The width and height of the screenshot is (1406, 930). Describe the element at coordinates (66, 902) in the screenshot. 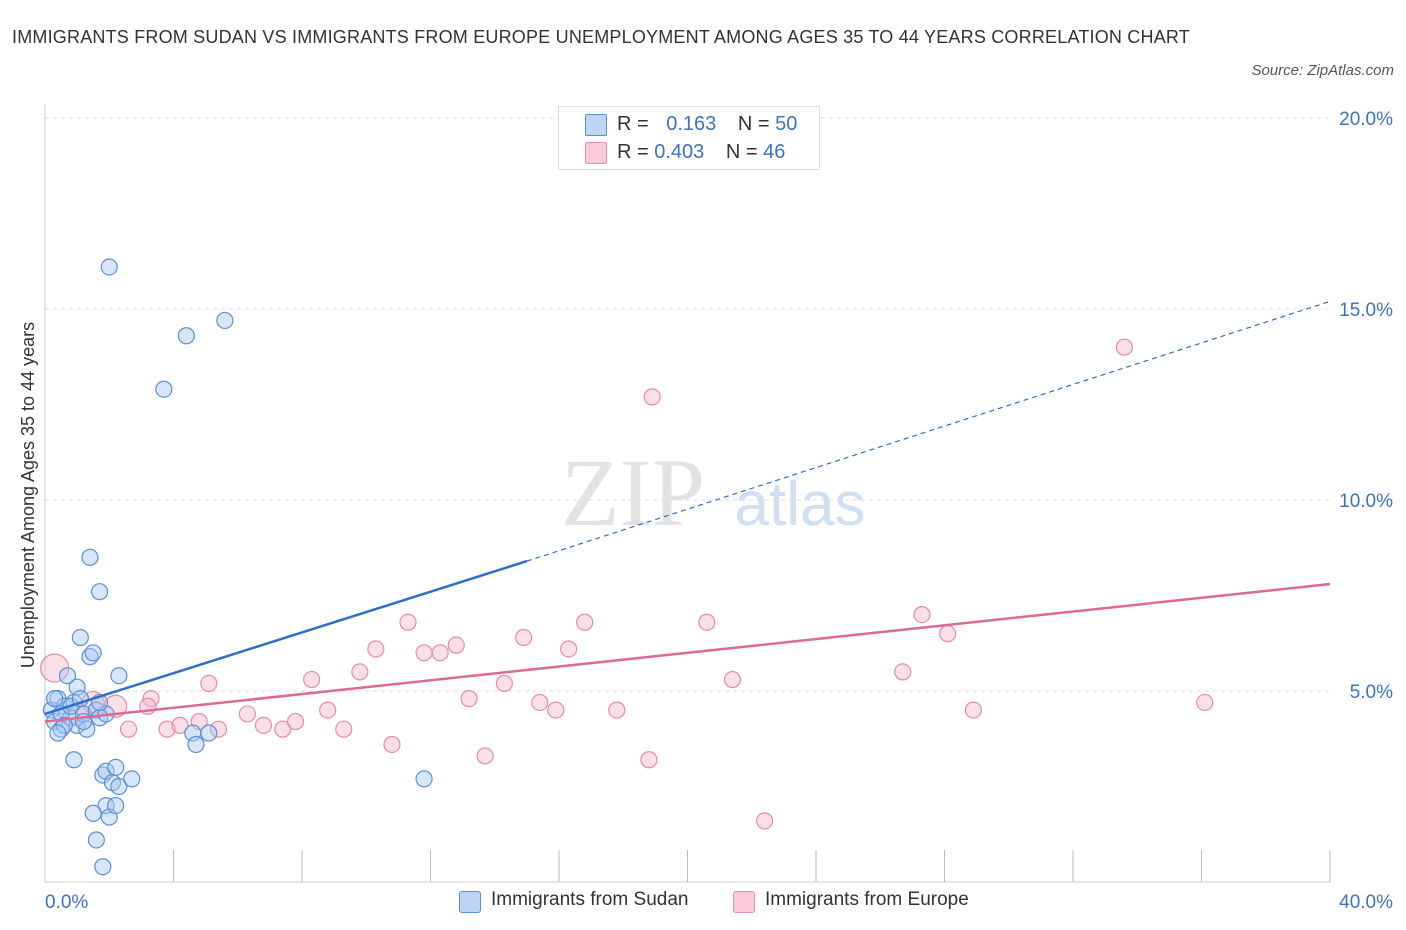

I see `x-tick-label-0: 0.0%` at that location.